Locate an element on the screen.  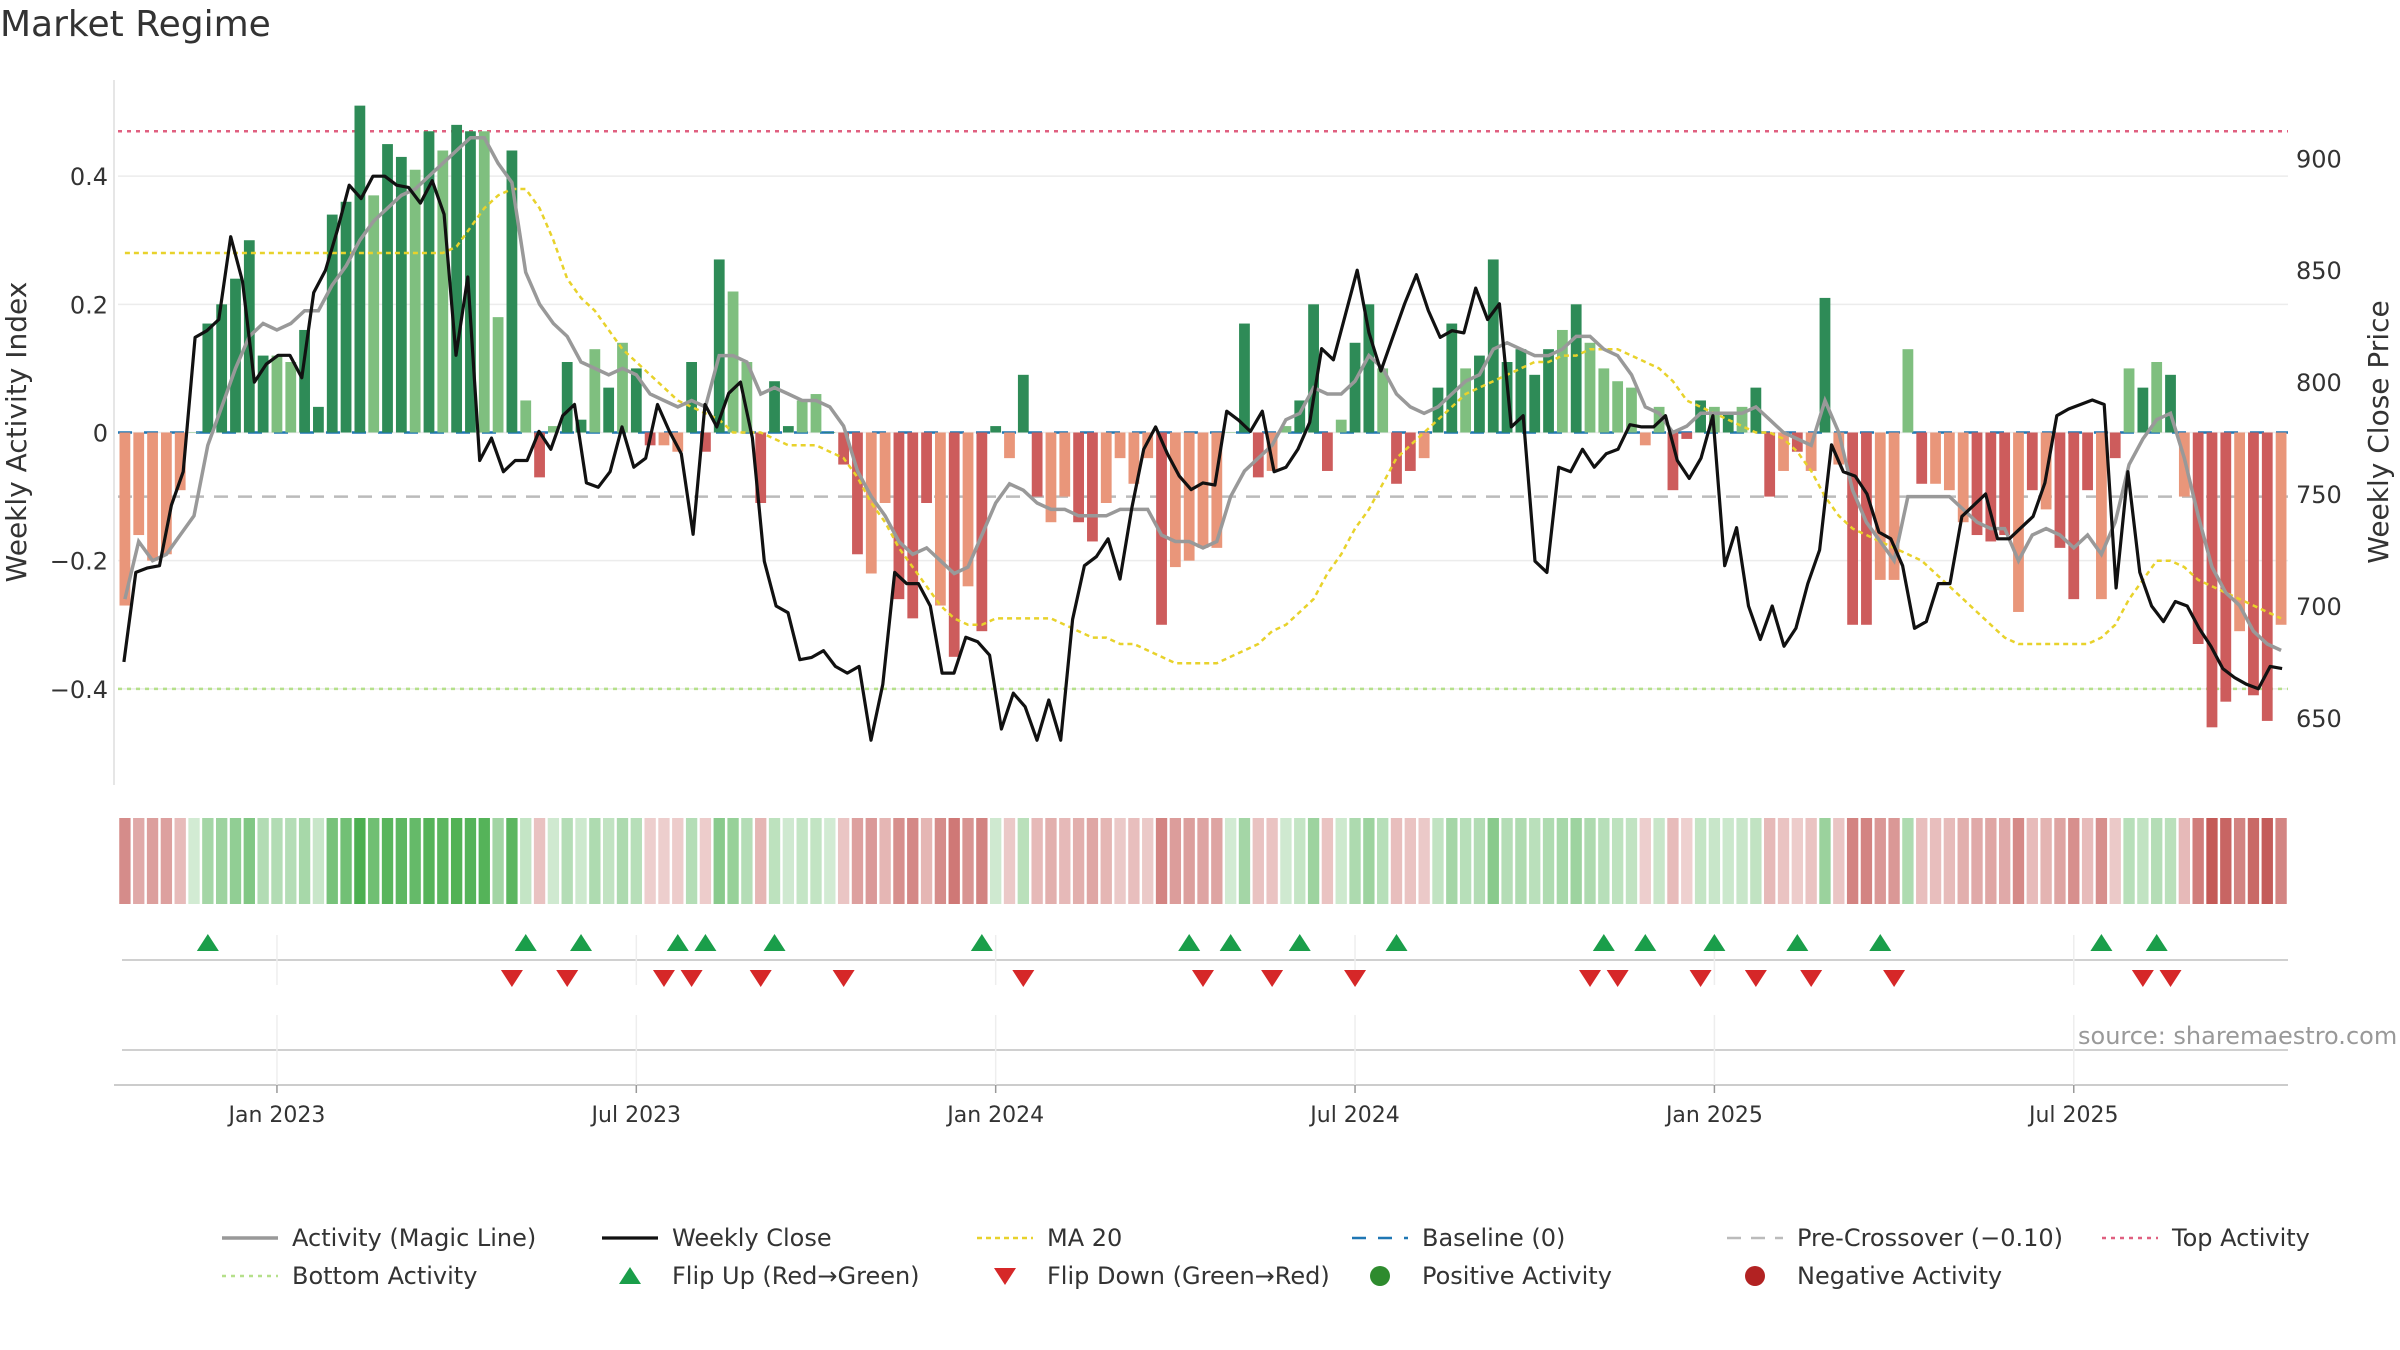
legend-label: Weekly Close is located at coordinates (752, 1238).